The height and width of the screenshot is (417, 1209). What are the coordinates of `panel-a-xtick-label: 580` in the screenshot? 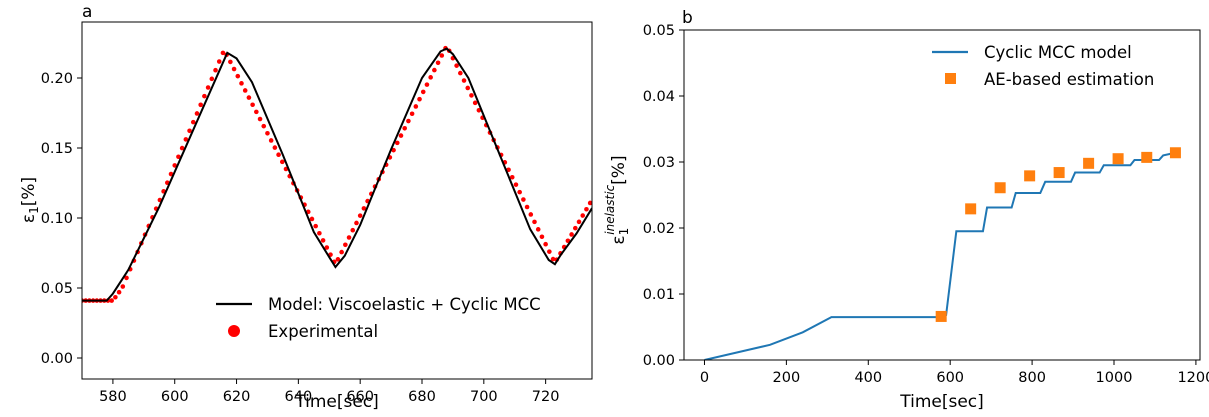 It's located at (113, 397).